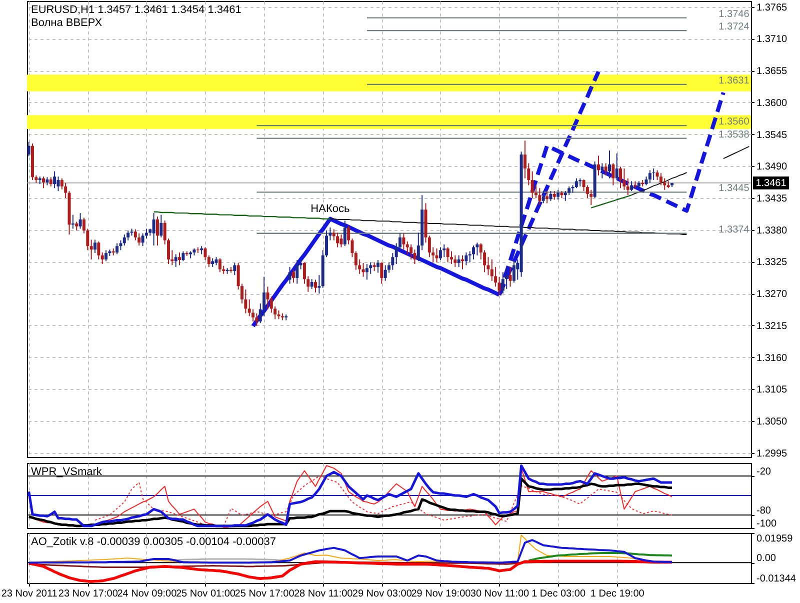  Describe the element at coordinates (382, 594) in the screenshot. I see `x-tick-label: 29 Nov 03:00` at that location.